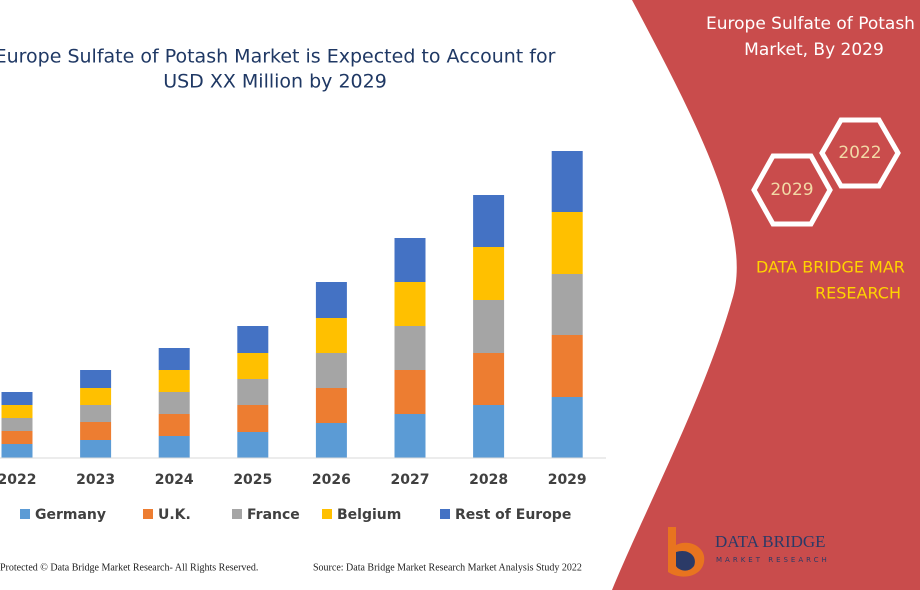 This screenshot has height=590, width=920. I want to click on x-tick-label: 2024, so click(174, 480).